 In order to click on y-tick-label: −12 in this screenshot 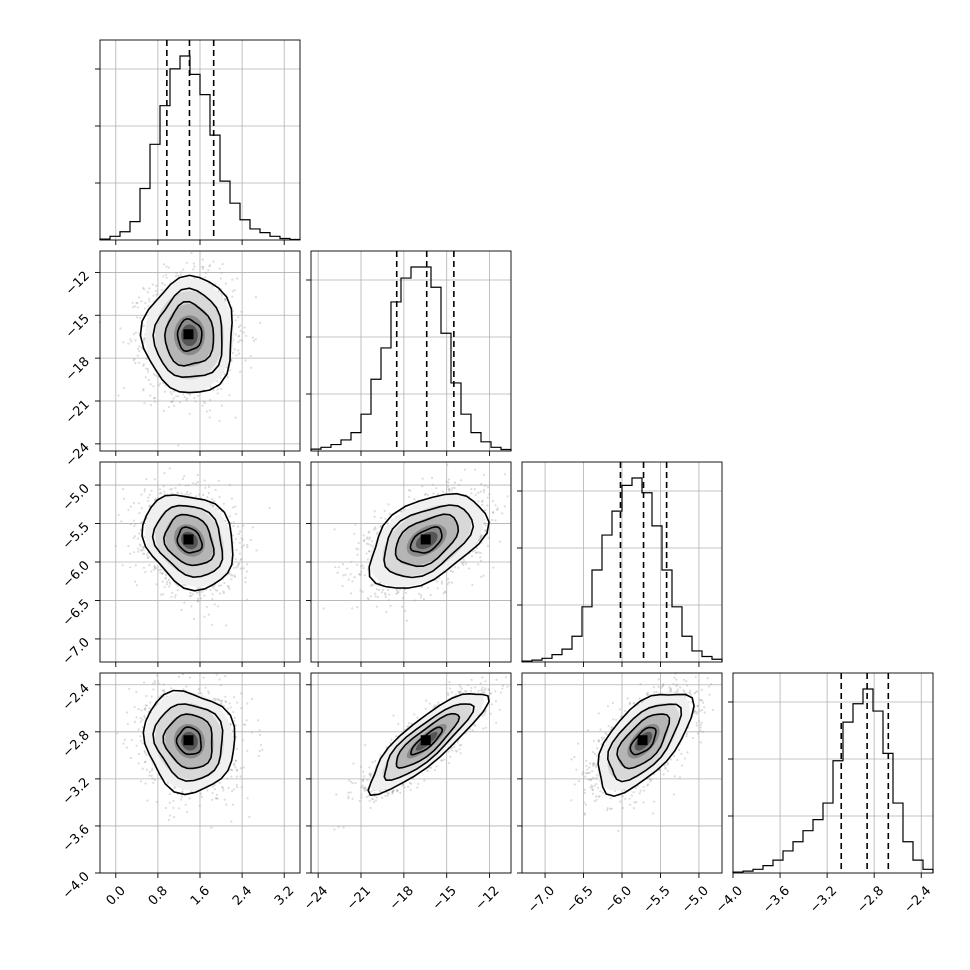, I will do `click(78, 284)`.